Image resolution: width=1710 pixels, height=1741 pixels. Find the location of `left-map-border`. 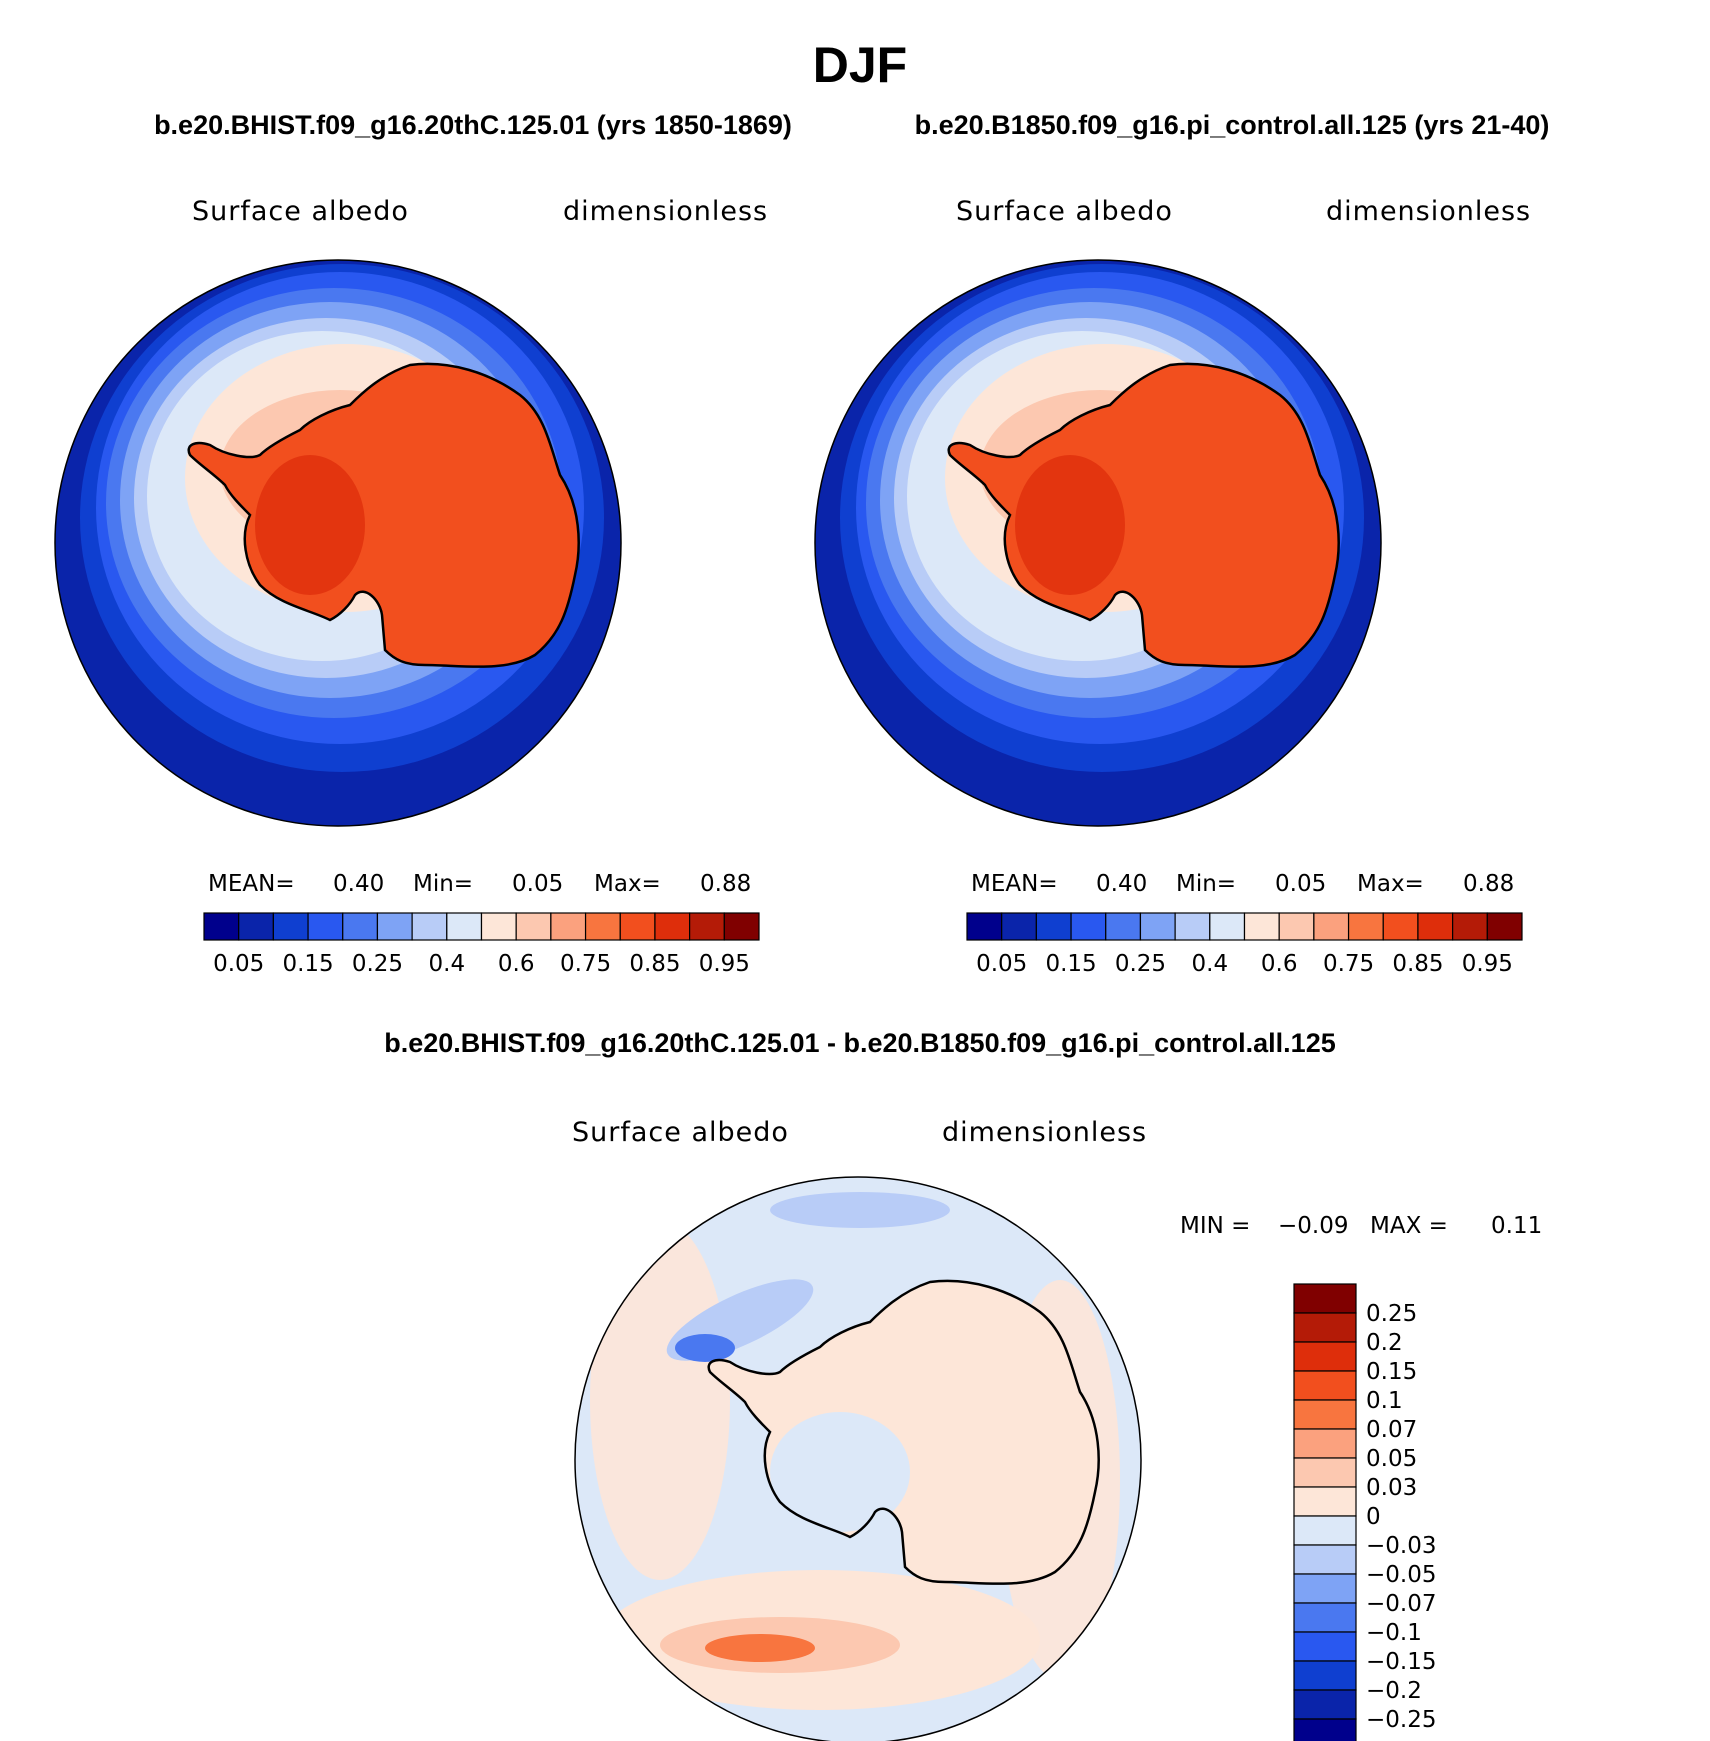

left-map-border is located at coordinates (338, 543).